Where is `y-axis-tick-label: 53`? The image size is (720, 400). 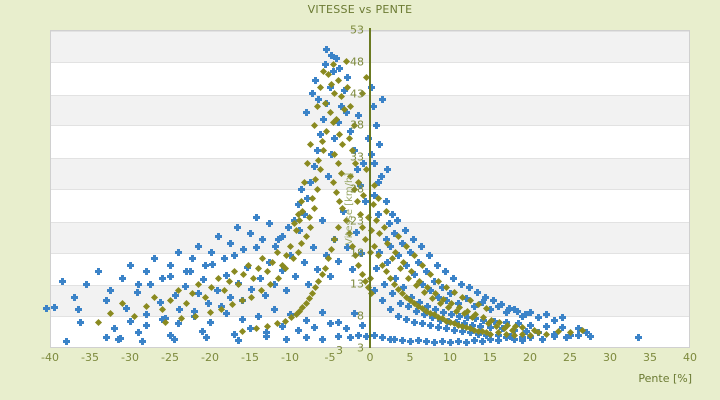
y-axis-tick-label: 53 is located at coordinates (357, 30).